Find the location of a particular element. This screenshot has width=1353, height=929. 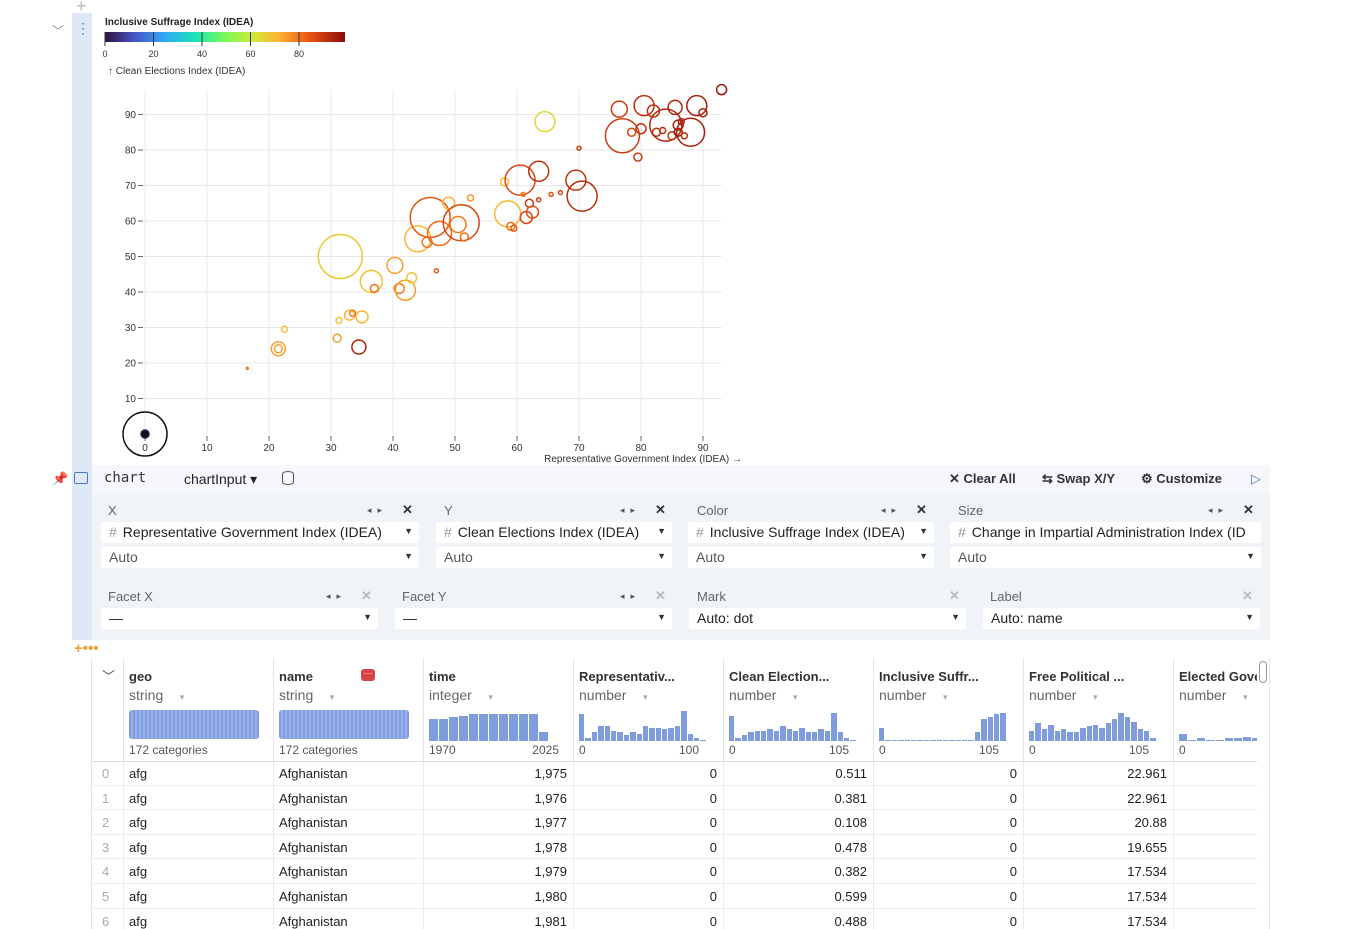

x-field-select: # Representative Government Index (IDEA) ▼ is located at coordinates (260, 532).